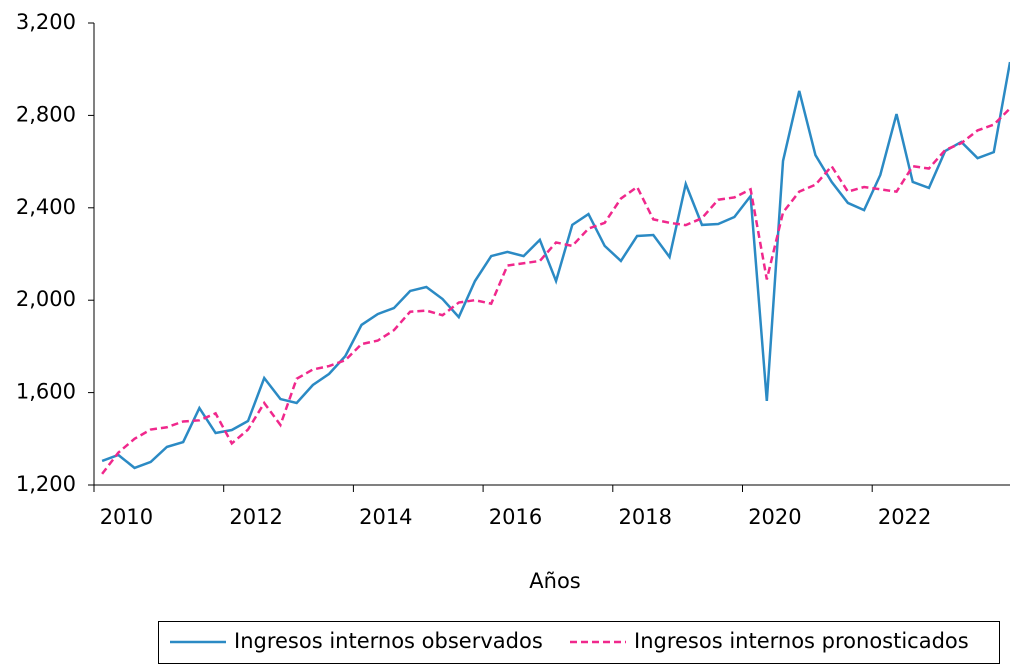 The image size is (1010, 664). I want to click on y-tick-label: 2,800, so click(46, 114).